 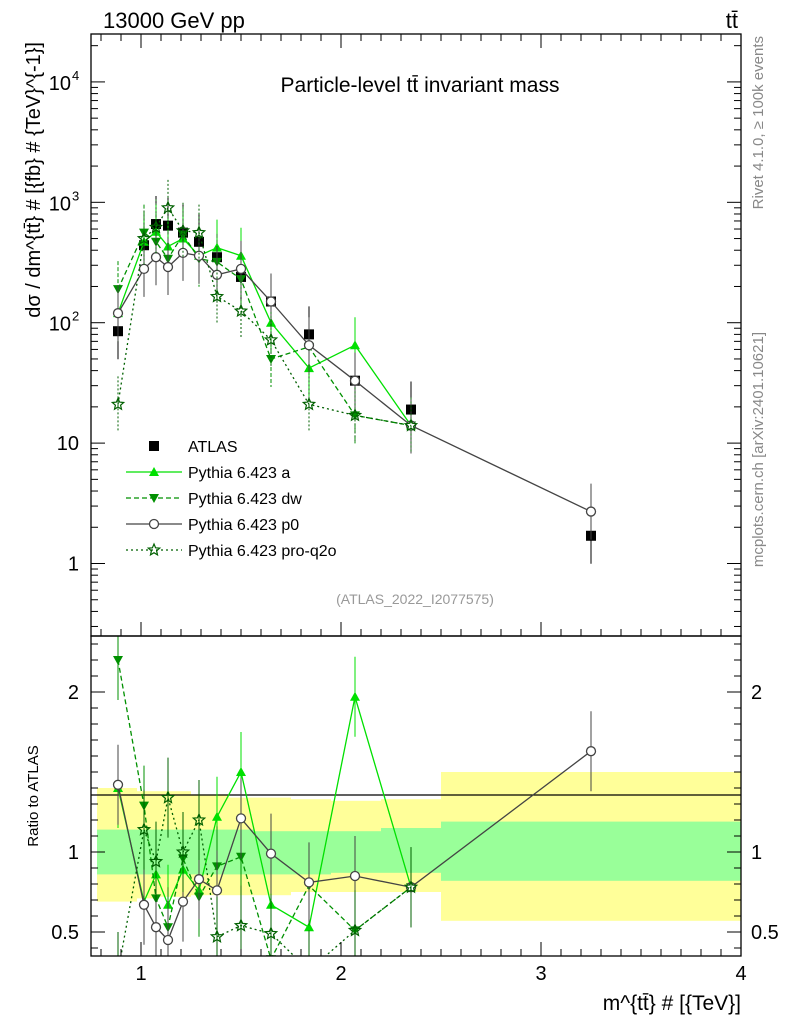 I want to click on ratio-y-tick-label-right: 1, so click(x=756, y=853).